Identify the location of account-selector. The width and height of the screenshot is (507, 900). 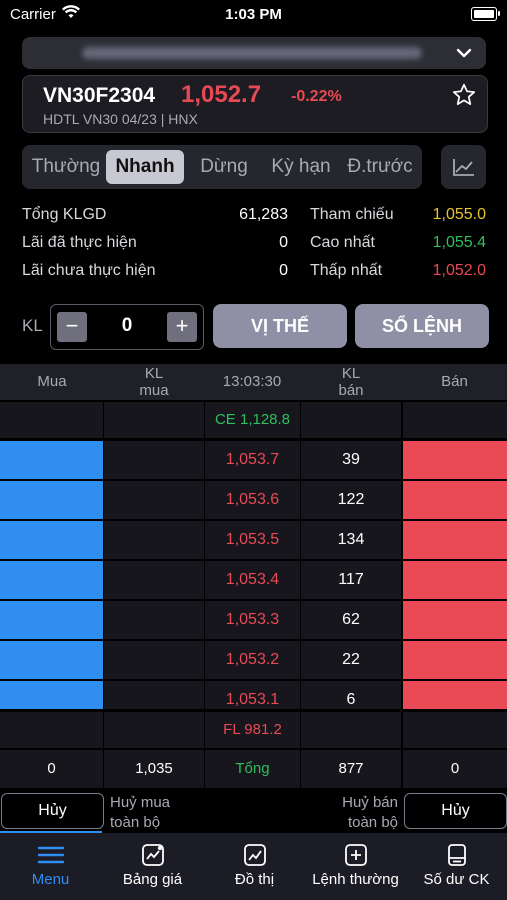
(254, 53).